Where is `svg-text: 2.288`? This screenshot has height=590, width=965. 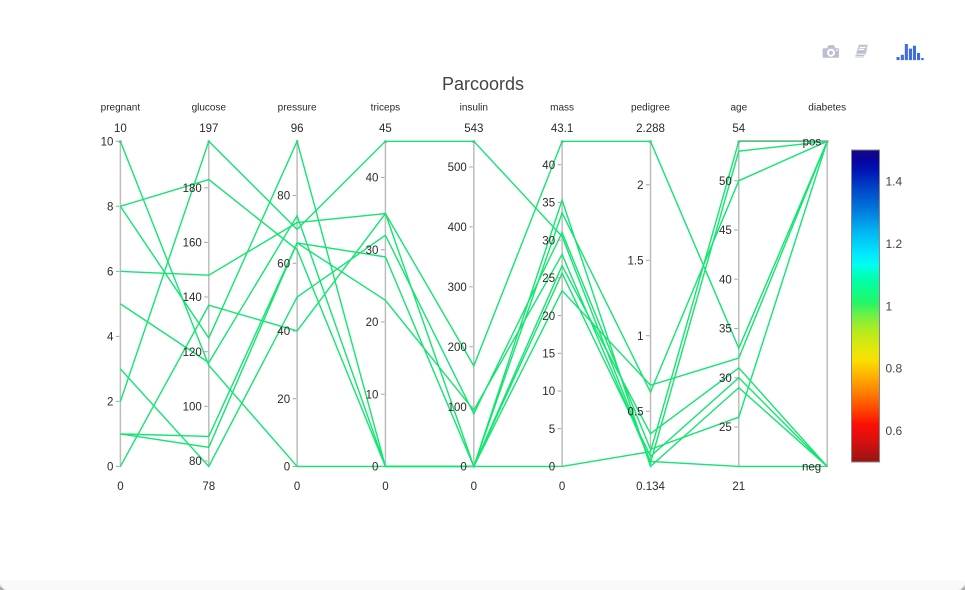
svg-text: 2.288 is located at coordinates (650, 129).